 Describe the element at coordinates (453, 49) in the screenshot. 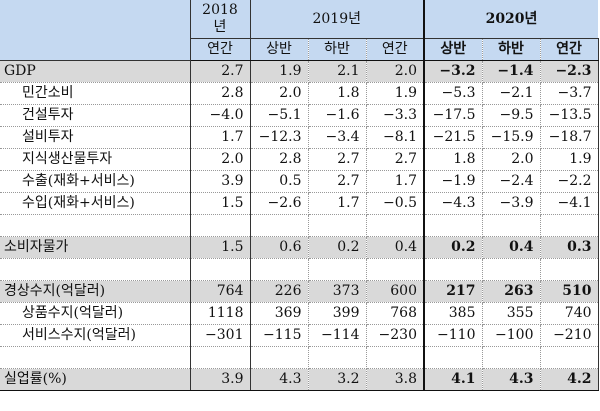

I see `header-period-2020-h1: 상반` at that location.